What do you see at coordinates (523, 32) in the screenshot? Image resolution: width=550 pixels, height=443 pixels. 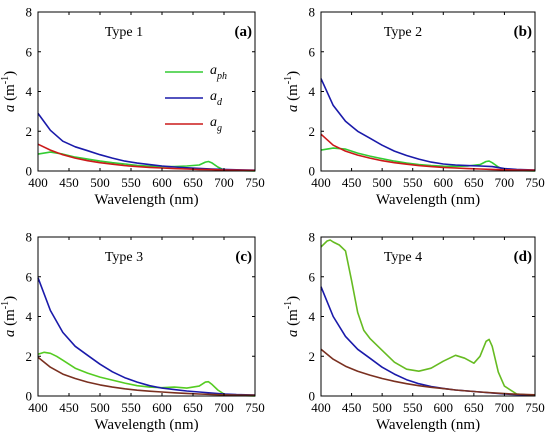 I see `panel-letter: (b)` at bounding box center [523, 32].